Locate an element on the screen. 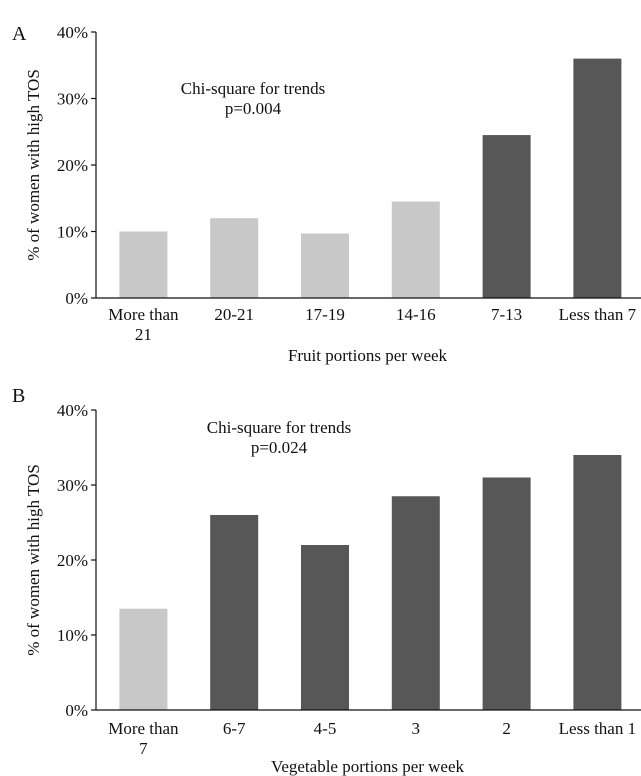 This screenshot has width=641, height=776. x-tick-label: 14-16 is located at coordinates (416, 314).